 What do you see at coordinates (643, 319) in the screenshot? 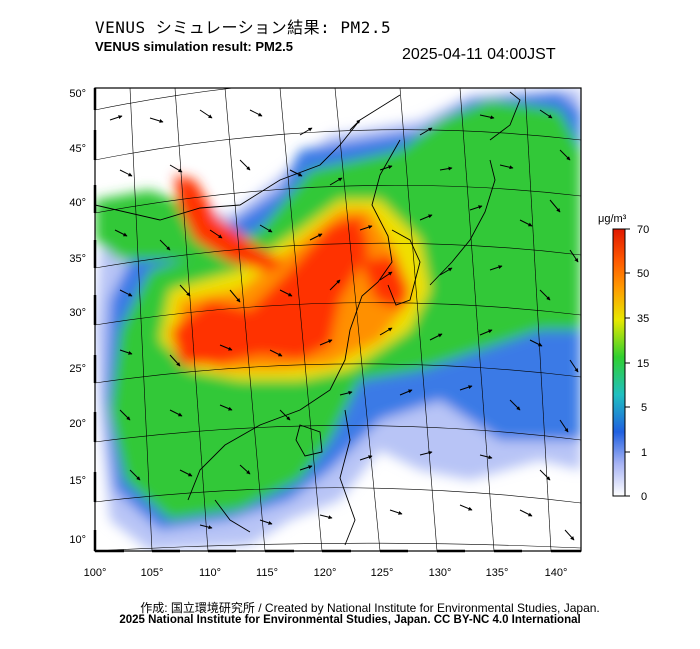
I see `colorbar-label: 35` at bounding box center [643, 319].